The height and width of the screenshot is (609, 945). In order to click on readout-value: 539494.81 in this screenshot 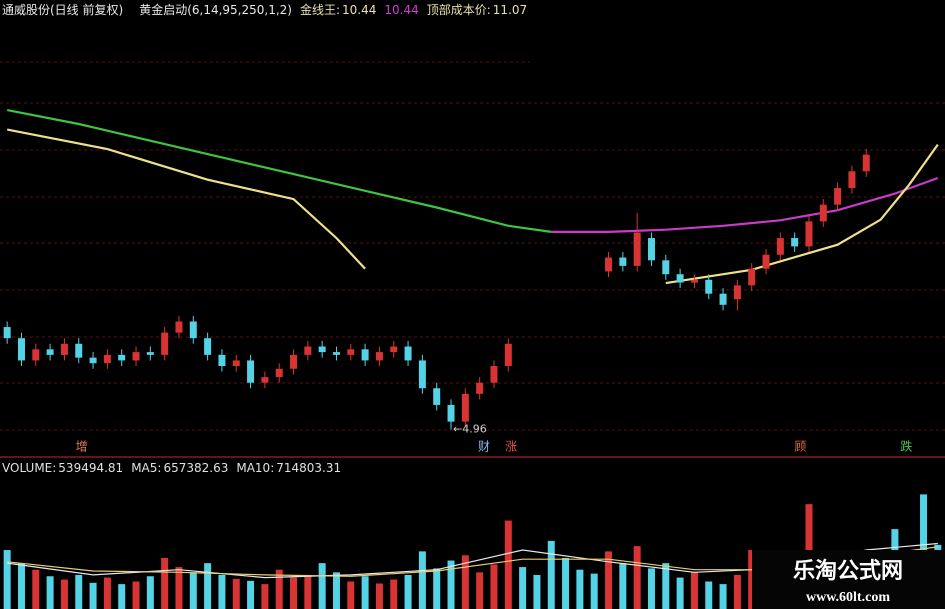, I will do `click(90, 468)`.